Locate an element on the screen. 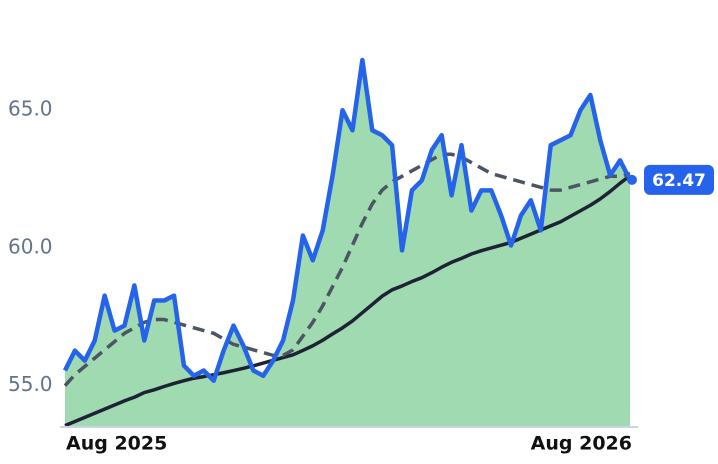  price-label: 62.47 is located at coordinates (679, 181).